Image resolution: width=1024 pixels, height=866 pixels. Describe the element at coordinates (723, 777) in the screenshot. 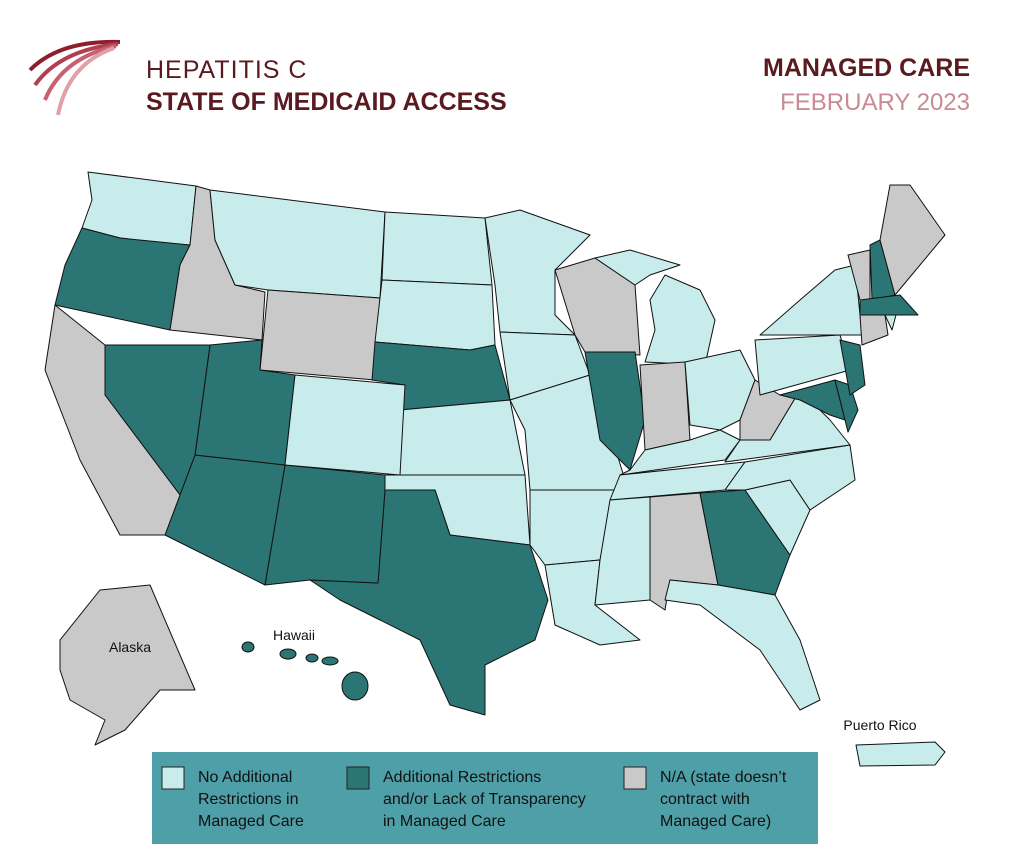

I see `legend-label: N/A (state doesn’t` at that location.